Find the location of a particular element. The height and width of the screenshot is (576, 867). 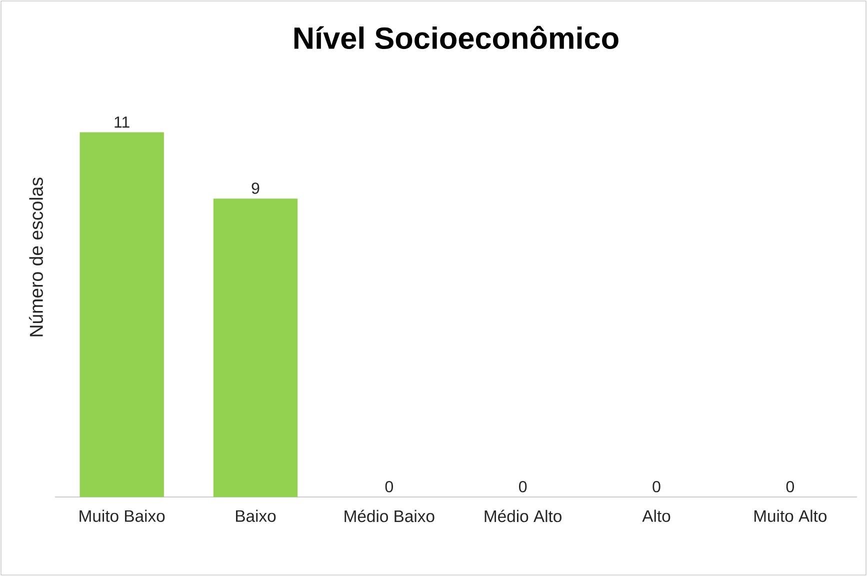

data-label: 9 is located at coordinates (256, 188).